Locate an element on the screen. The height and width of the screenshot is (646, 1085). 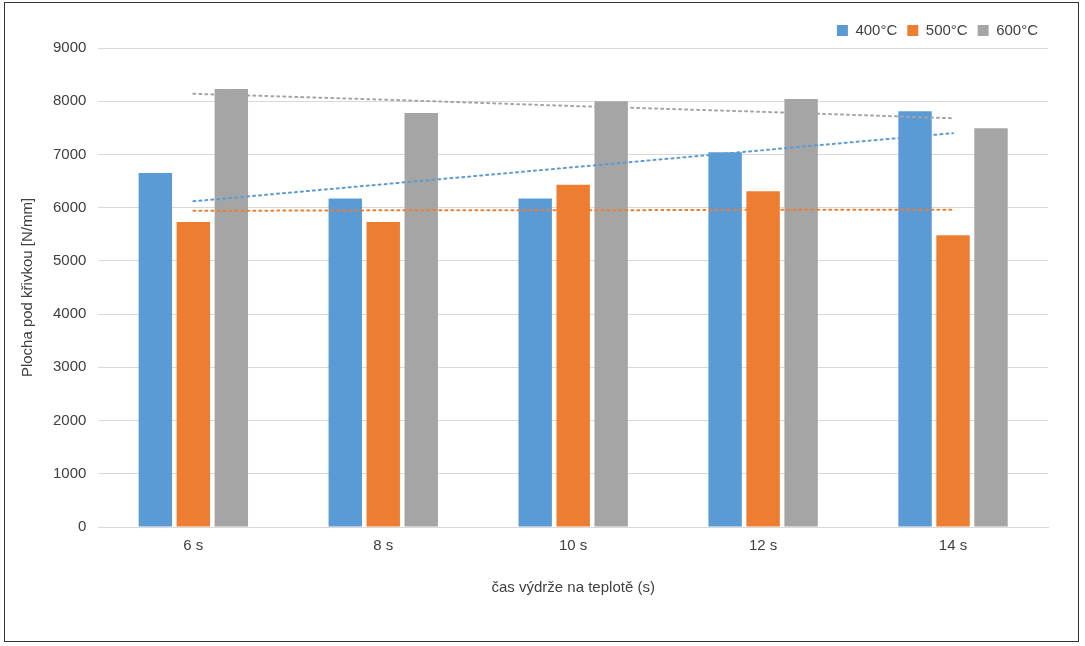
legend-label: 400°C is located at coordinates (876, 29).